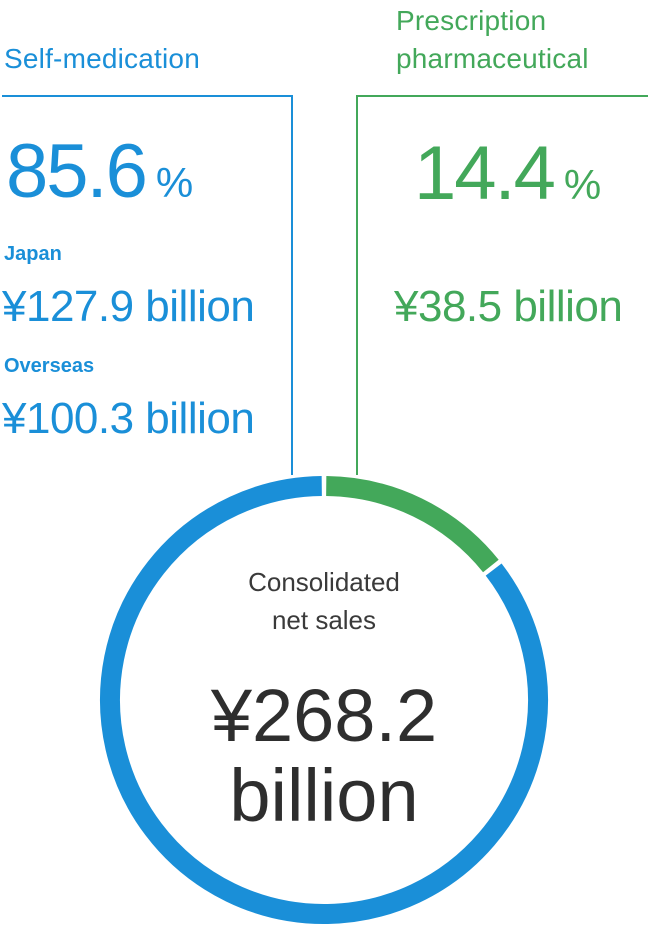 The image size is (648, 937). I want to click on prescription-percent: 14.4%, so click(507, 174).